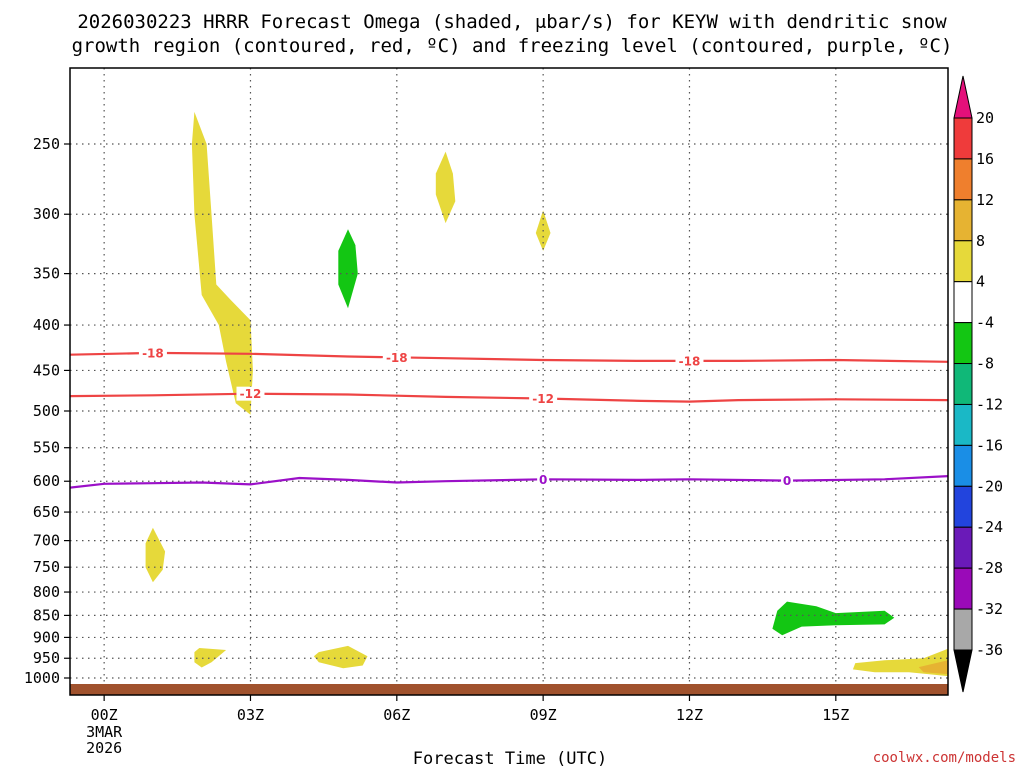 The height and width of the screenshot is (768, 1024). I want to click on x-tick-label: 06Z, so click(396, 715).